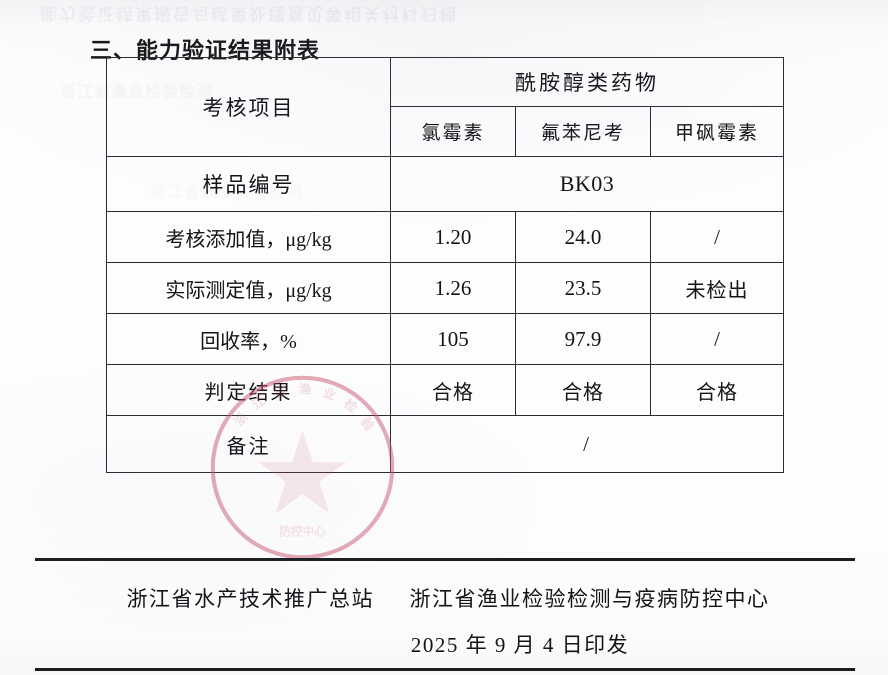  What do you see at coordinates (248, 390) in the screenshot?
I see `row-label-verdict: 判定结果` at bounding box center [248, 390].